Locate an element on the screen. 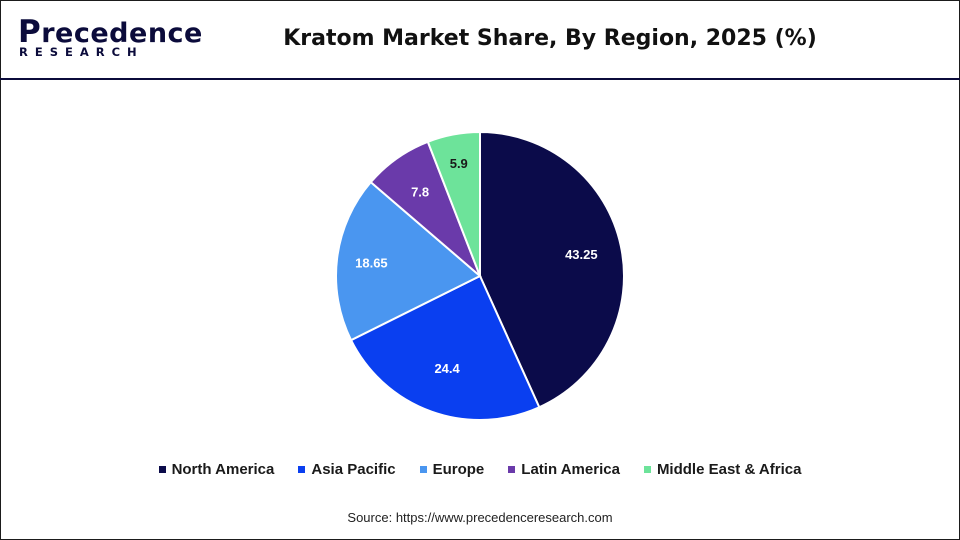 This screenshot has height=540, width=960. legend-swatch-latin-america is located at coordinates (512, 469).